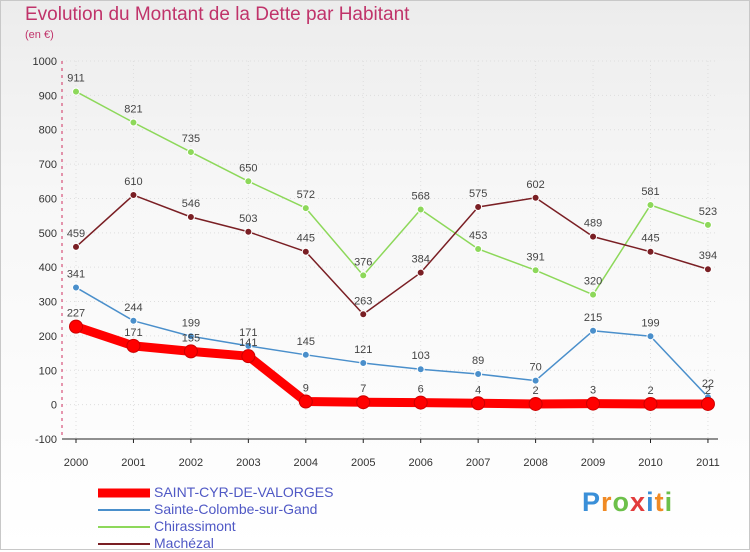  What do you see at coordinates (48, 268) in the screenshot?
I see `y-tick-label: 400` at bounding box center [48, 268].